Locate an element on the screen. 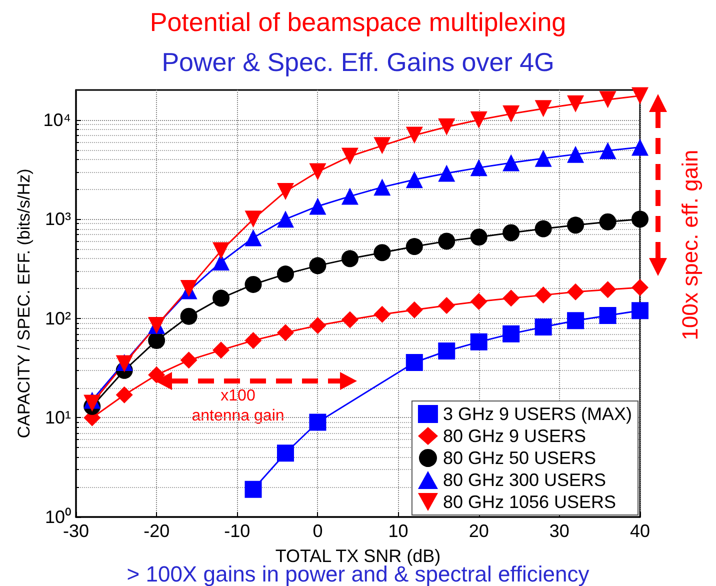 This screenshot has height=586, width=716. y-tick-label: 10³ is located at coordinates (58, 219).